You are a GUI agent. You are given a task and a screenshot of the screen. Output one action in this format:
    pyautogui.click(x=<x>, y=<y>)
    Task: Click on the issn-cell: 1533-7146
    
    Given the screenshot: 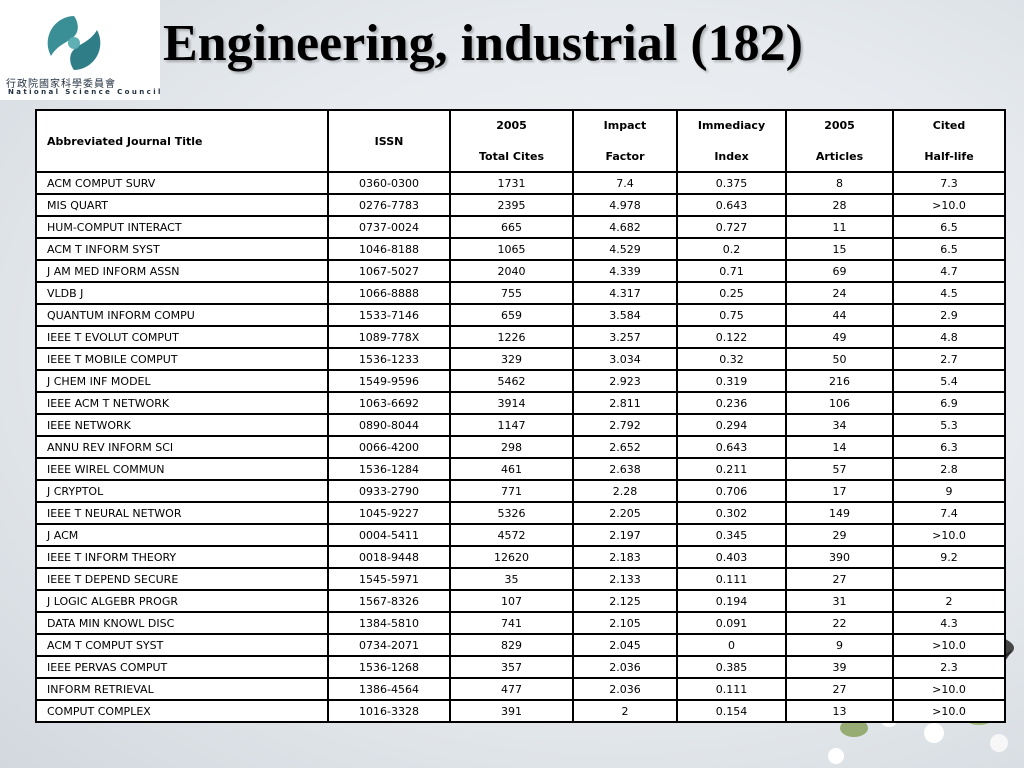 What is the action you would take?
    pyautogui.click(x=389, y=315)
    